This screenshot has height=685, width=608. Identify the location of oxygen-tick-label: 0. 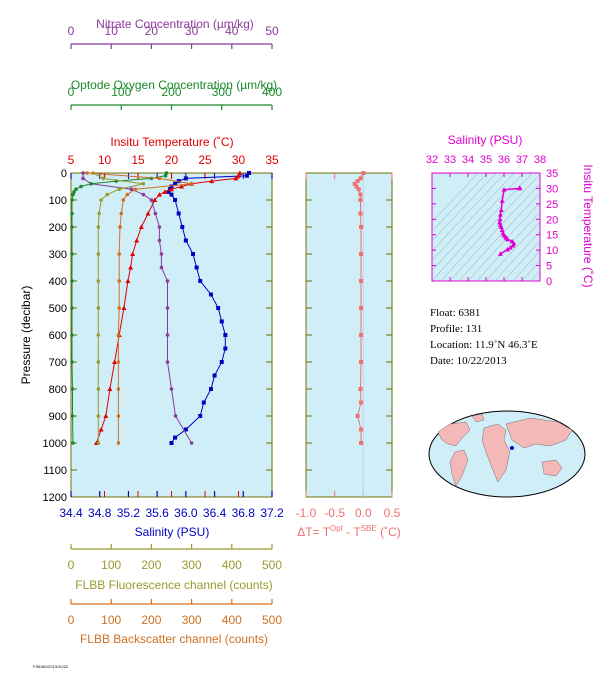
(71, 92).